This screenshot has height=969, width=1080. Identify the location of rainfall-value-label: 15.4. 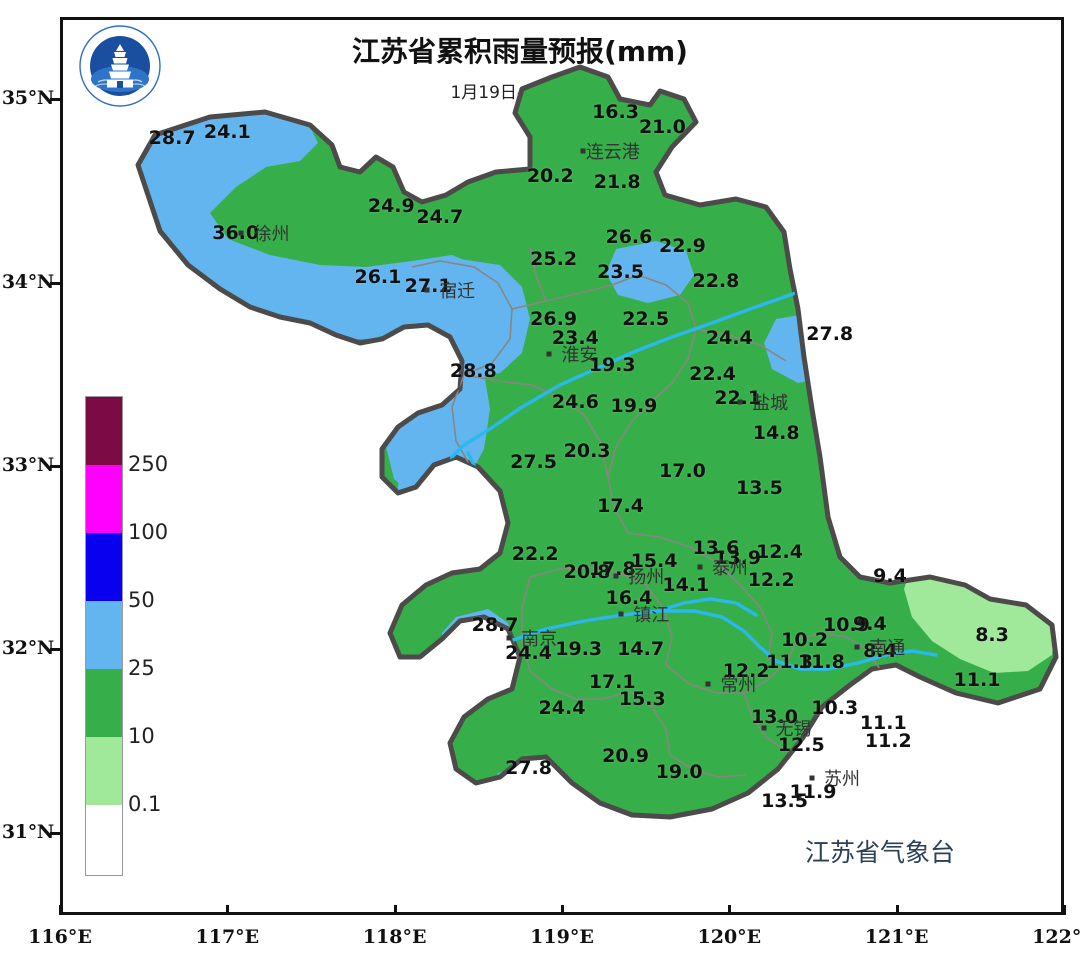
(654, 561).